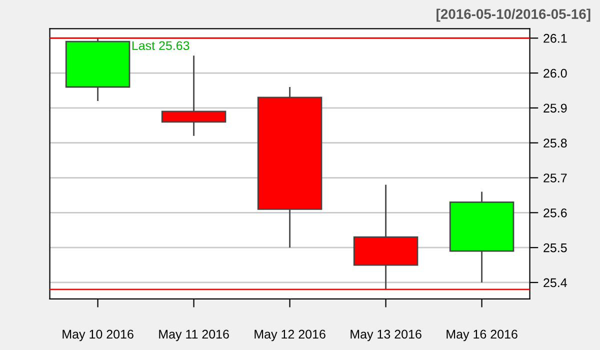  I want to click on x-tick-label: May 13 2016, so click(386, 336).